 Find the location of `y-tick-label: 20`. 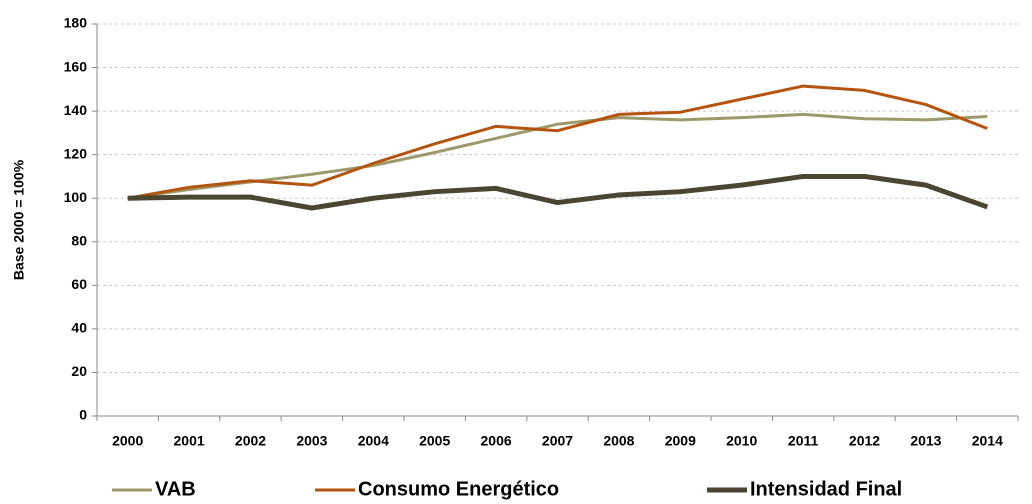

y-tick-label: 20 is located at coordinates (79, 371).